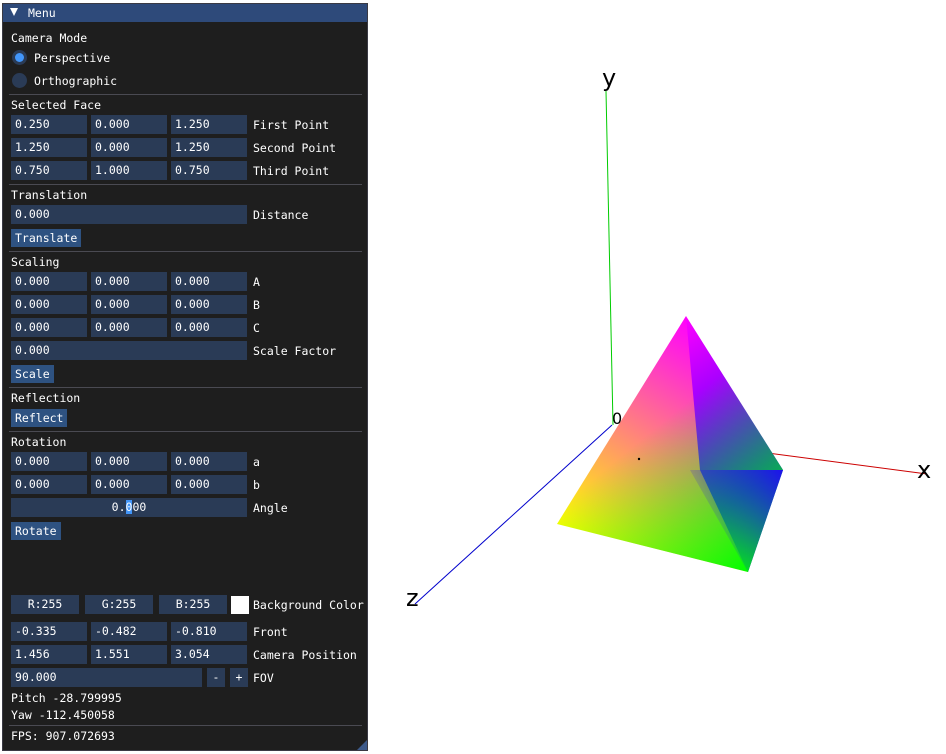 The width and height of the screenshot is (946, 754). Describe the element at coordinates (209, 304) in the screenshot. I see `scale-b-z: 0.000` at that location.